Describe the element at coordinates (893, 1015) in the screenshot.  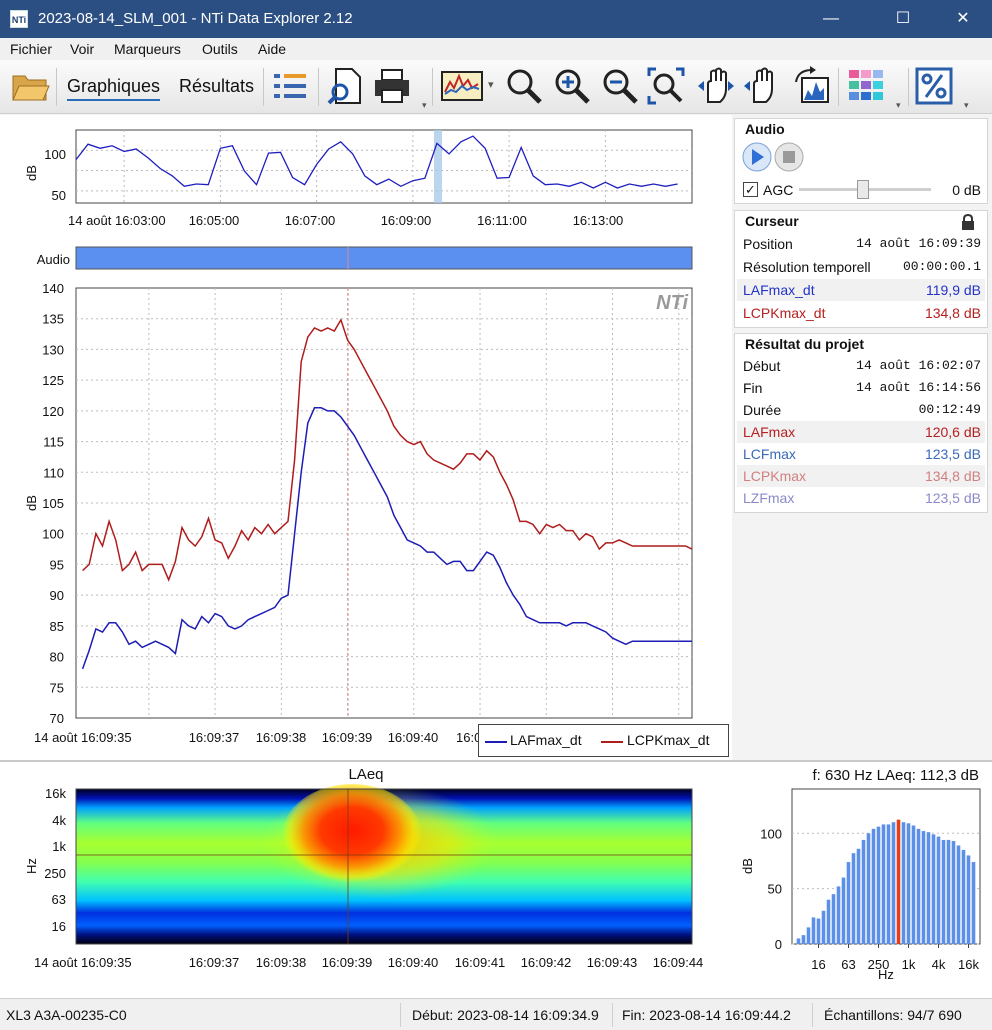
I see `status-samples: Échantillons: 94/7 690` at that location.